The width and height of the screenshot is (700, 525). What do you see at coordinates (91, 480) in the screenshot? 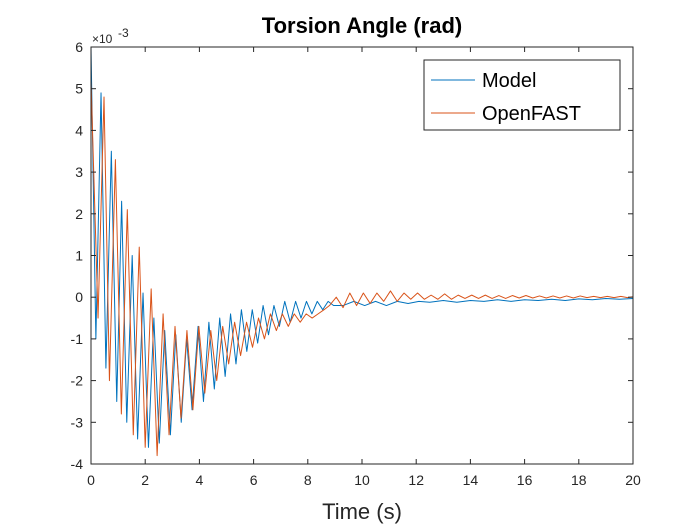
I see `x-tick-label: 0` at bounding box center [91, 480].